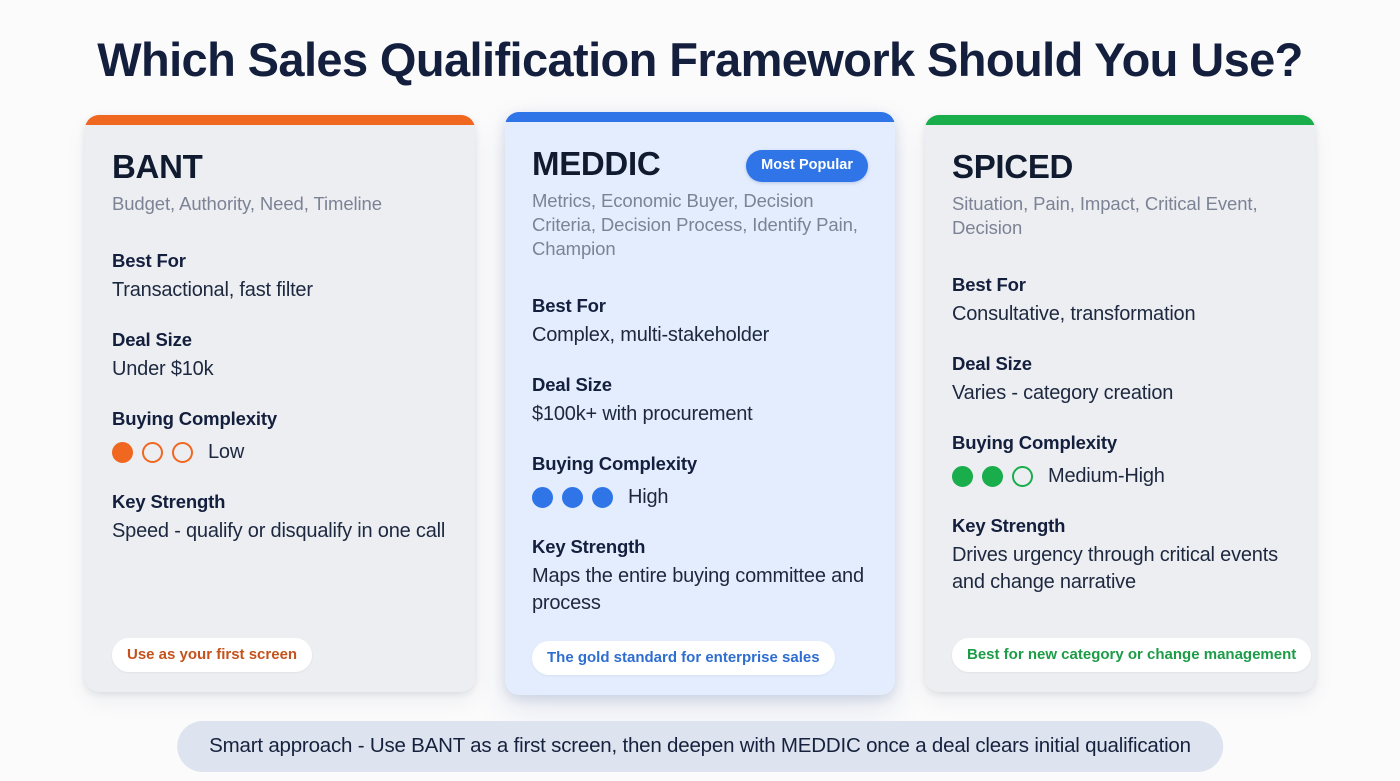 This screenshot has width=1400, height=781. Describe the element at coordinates (280, 452) in the screenshot. I see `complexity-meter: Low` at that location.